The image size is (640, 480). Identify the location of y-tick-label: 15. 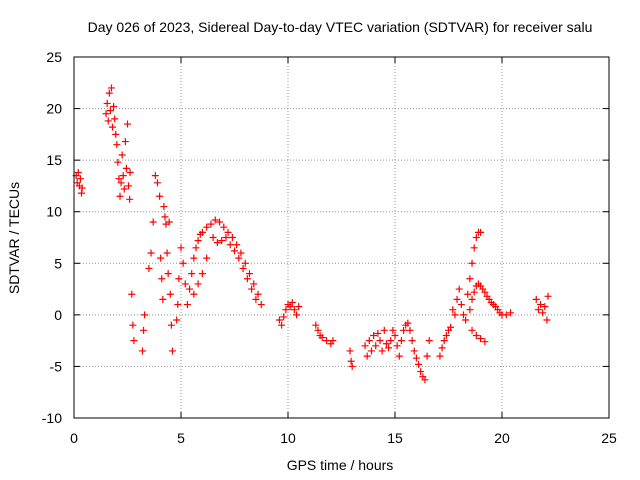
(54, 160).